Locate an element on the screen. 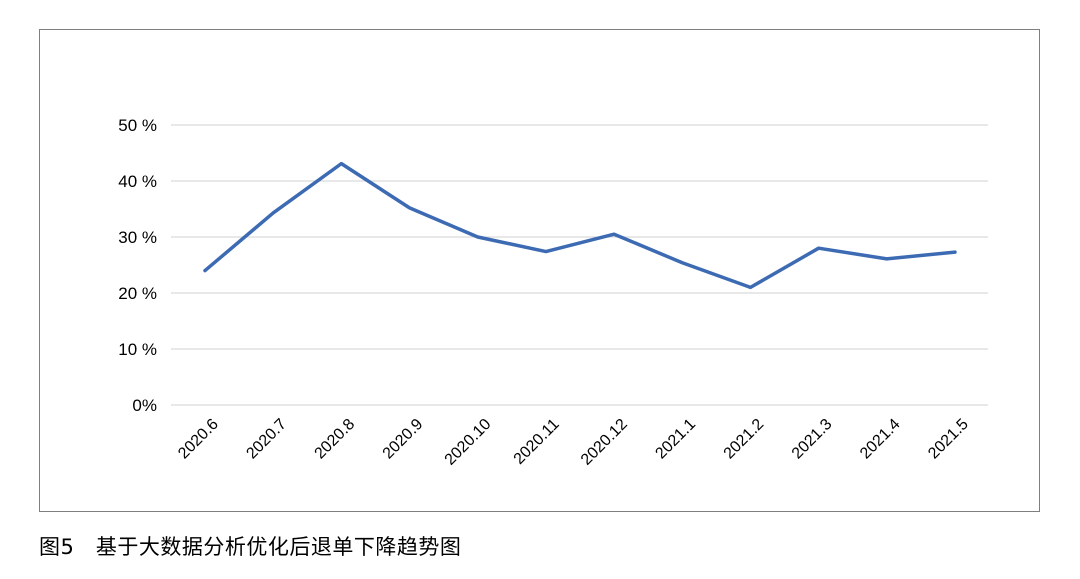  x-tick-label: 2021.5 is located at coordinates (948, 439).